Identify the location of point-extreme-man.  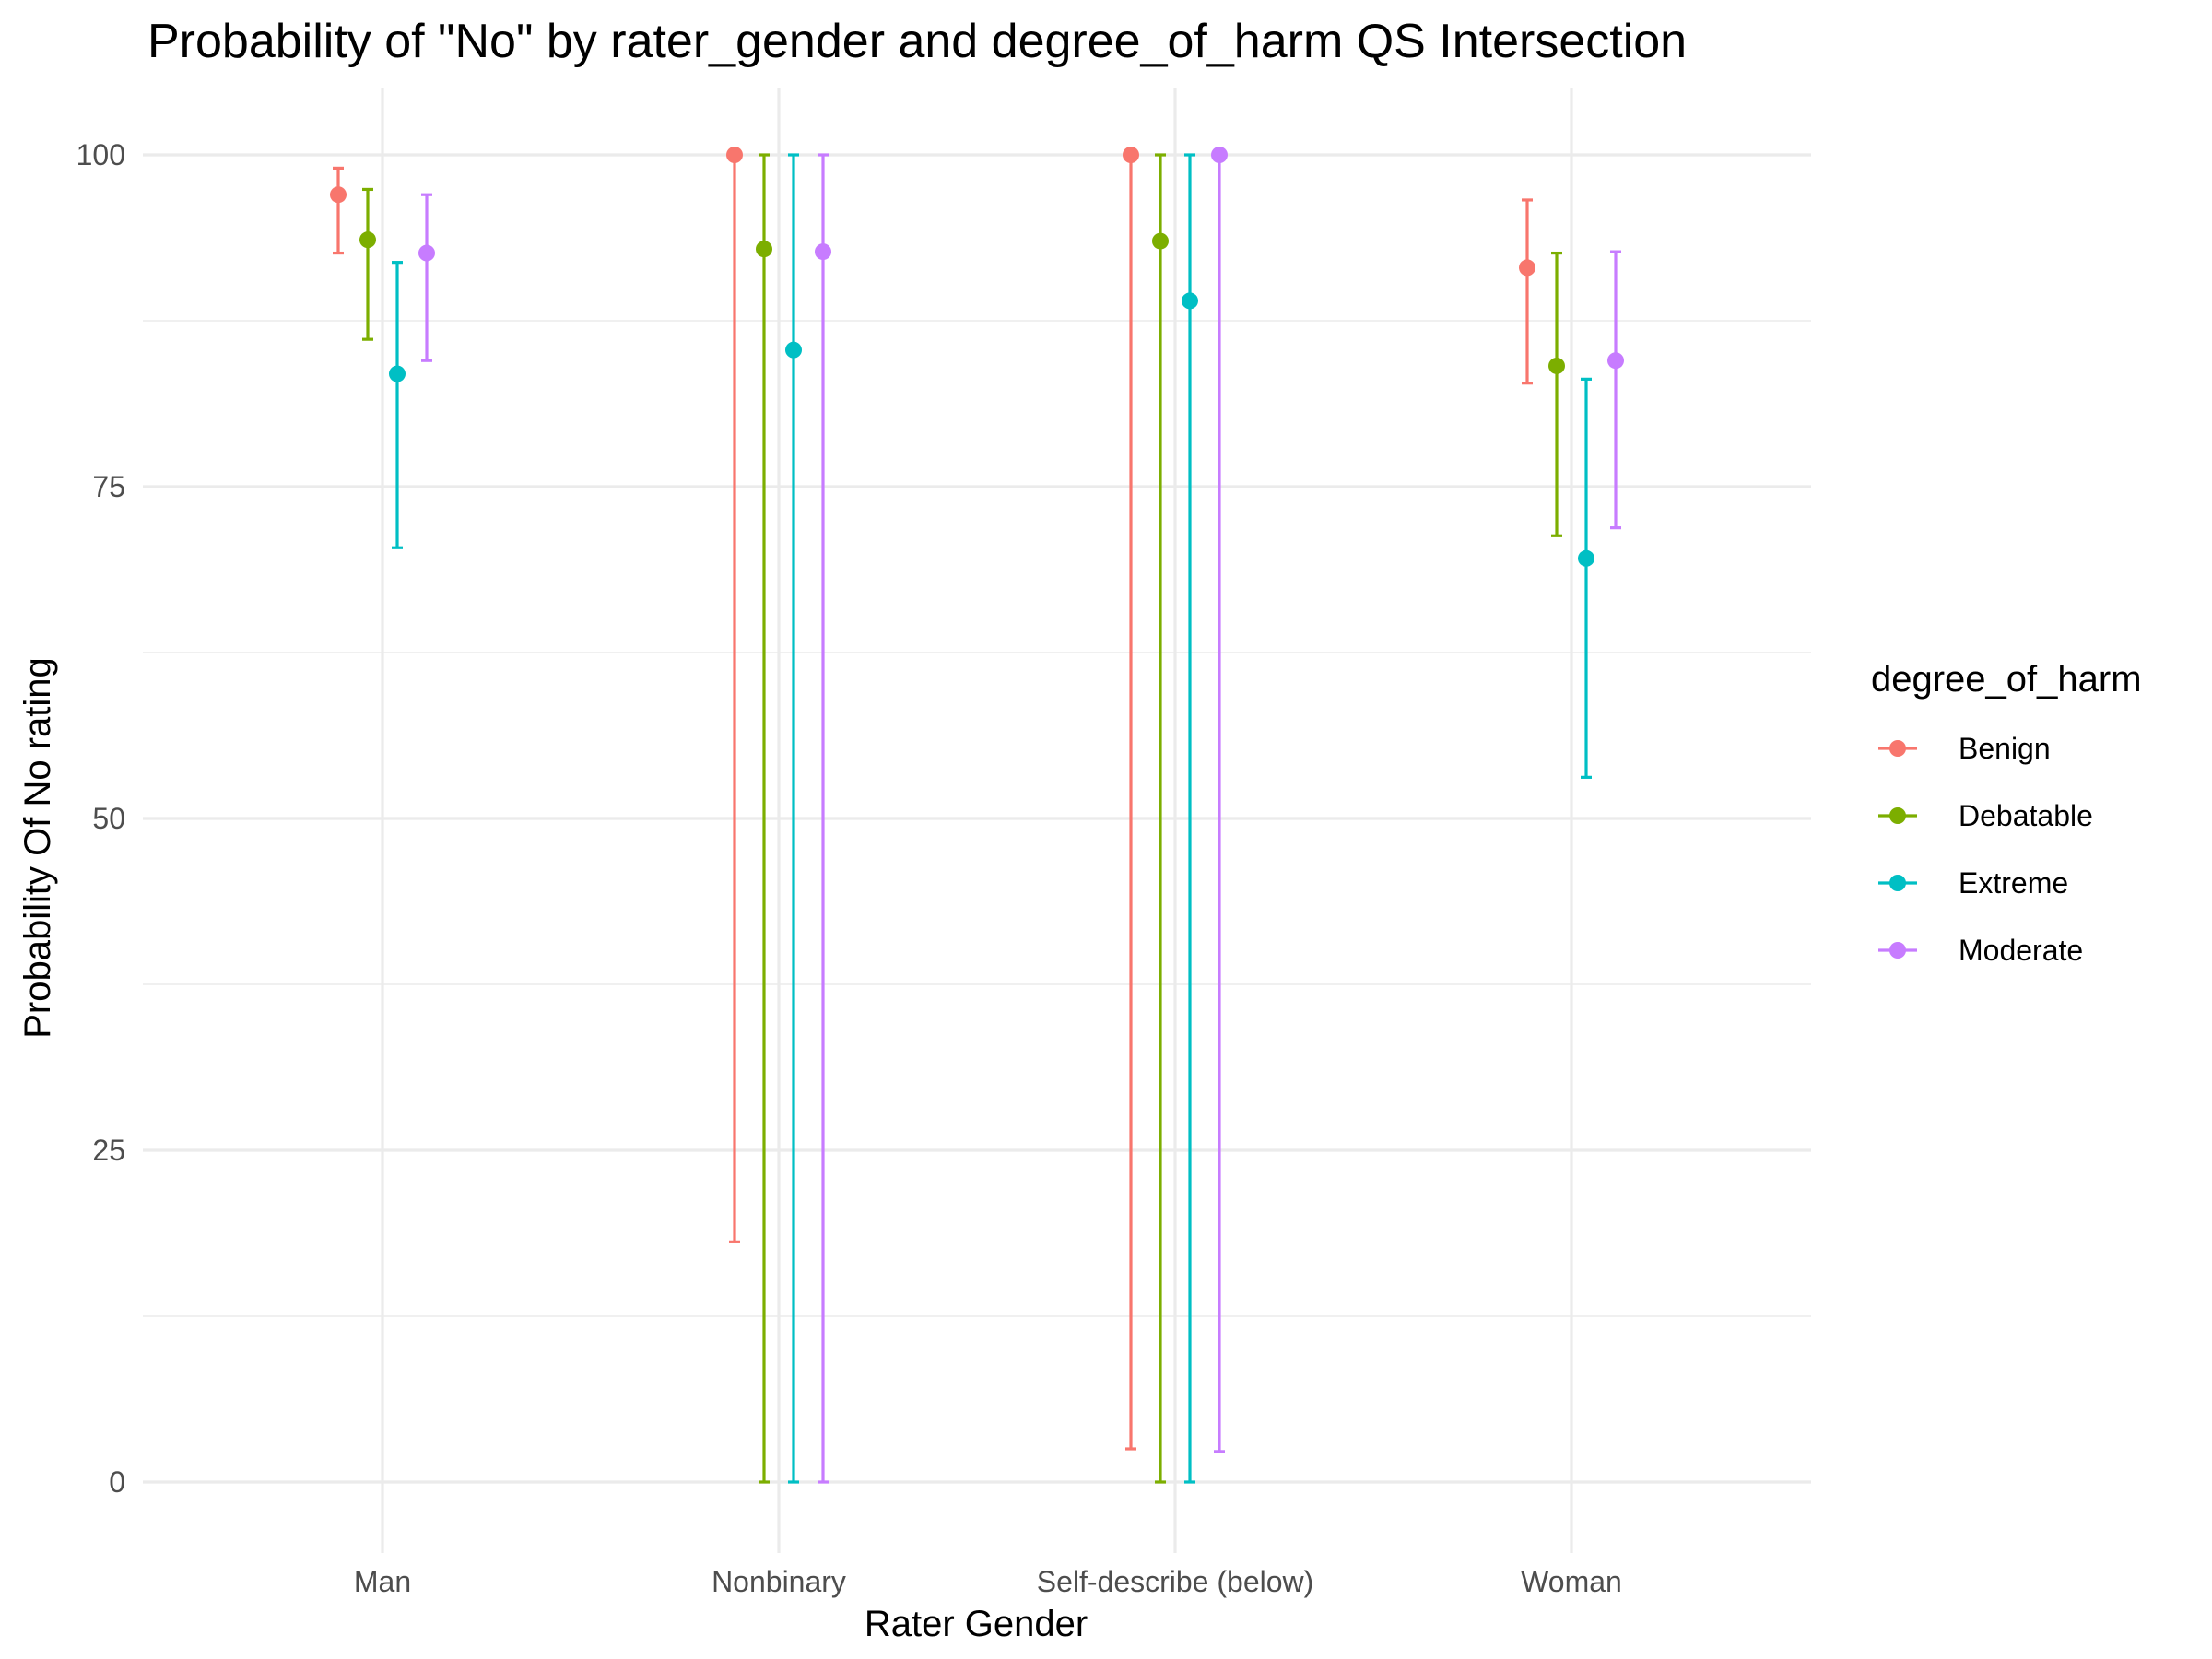
(397, 373).